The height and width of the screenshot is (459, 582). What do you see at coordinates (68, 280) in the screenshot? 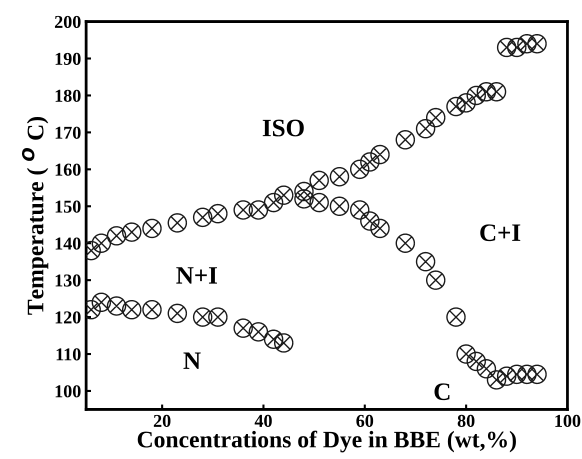
I see `y-tick-label: 130` at bounding box center [68, 280].